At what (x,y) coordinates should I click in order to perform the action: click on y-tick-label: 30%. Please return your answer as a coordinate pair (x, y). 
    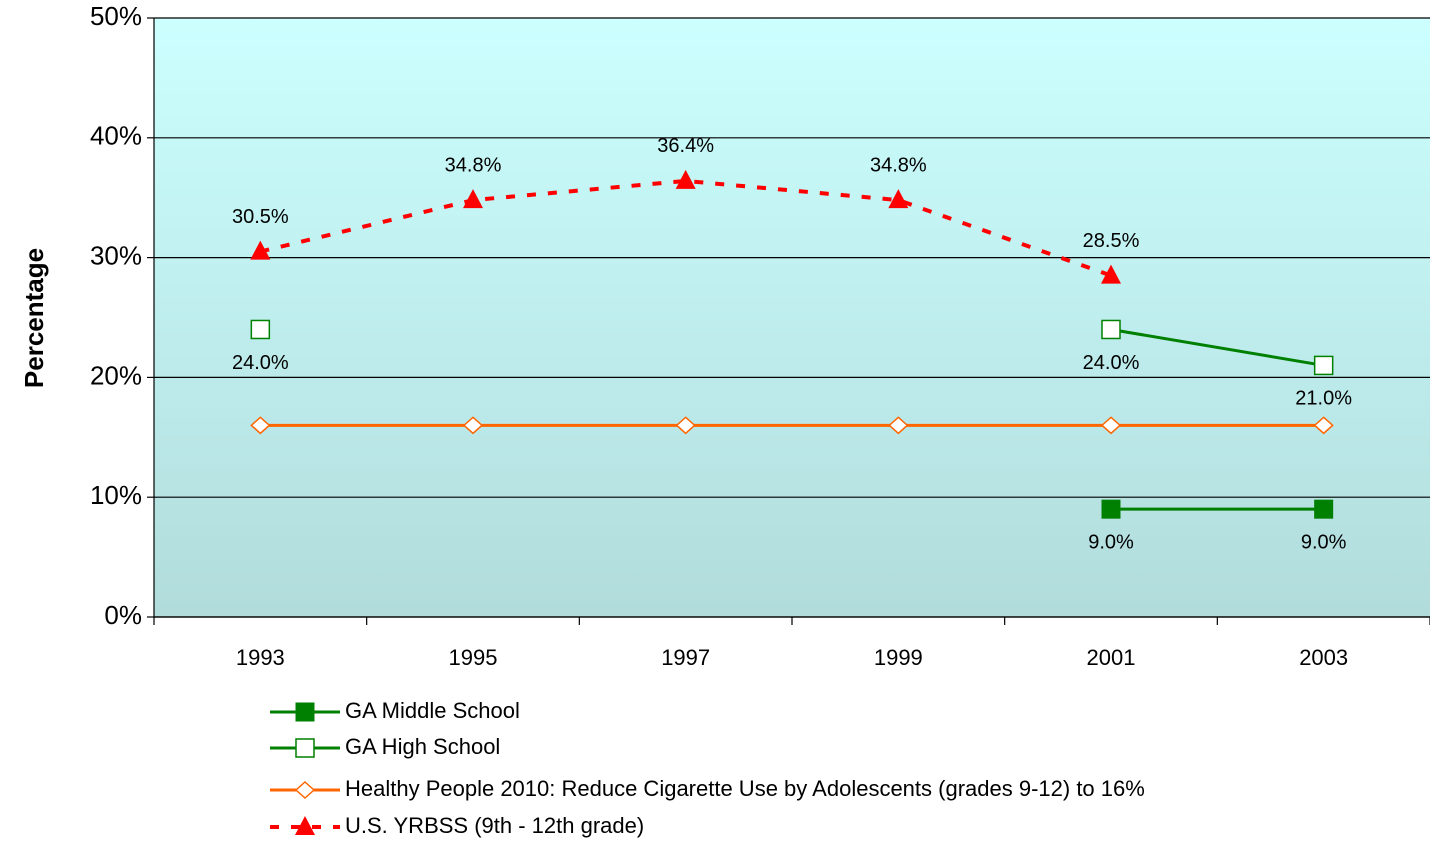
    Looking at the image, I should click on (116, 255).